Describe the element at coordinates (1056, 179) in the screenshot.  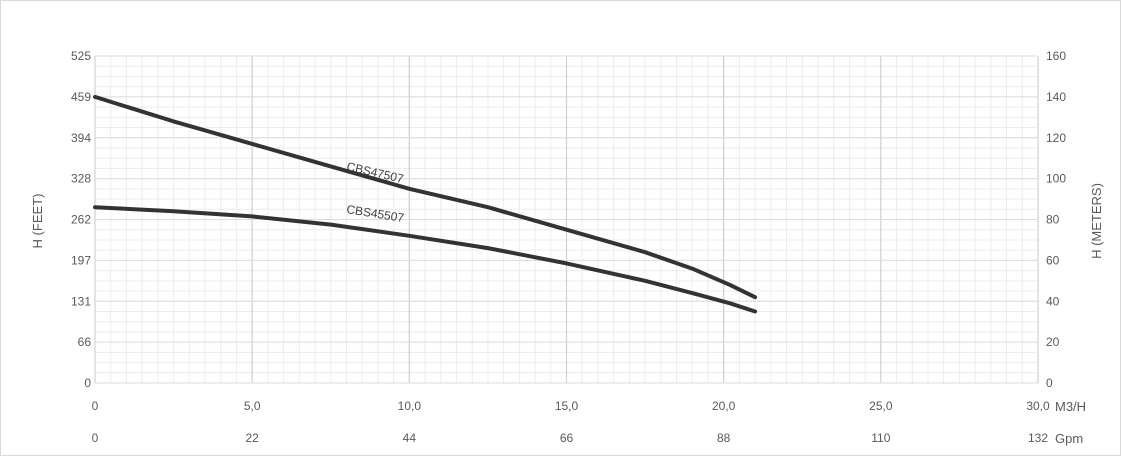
I see `y-tick-meters: 100` at that location.